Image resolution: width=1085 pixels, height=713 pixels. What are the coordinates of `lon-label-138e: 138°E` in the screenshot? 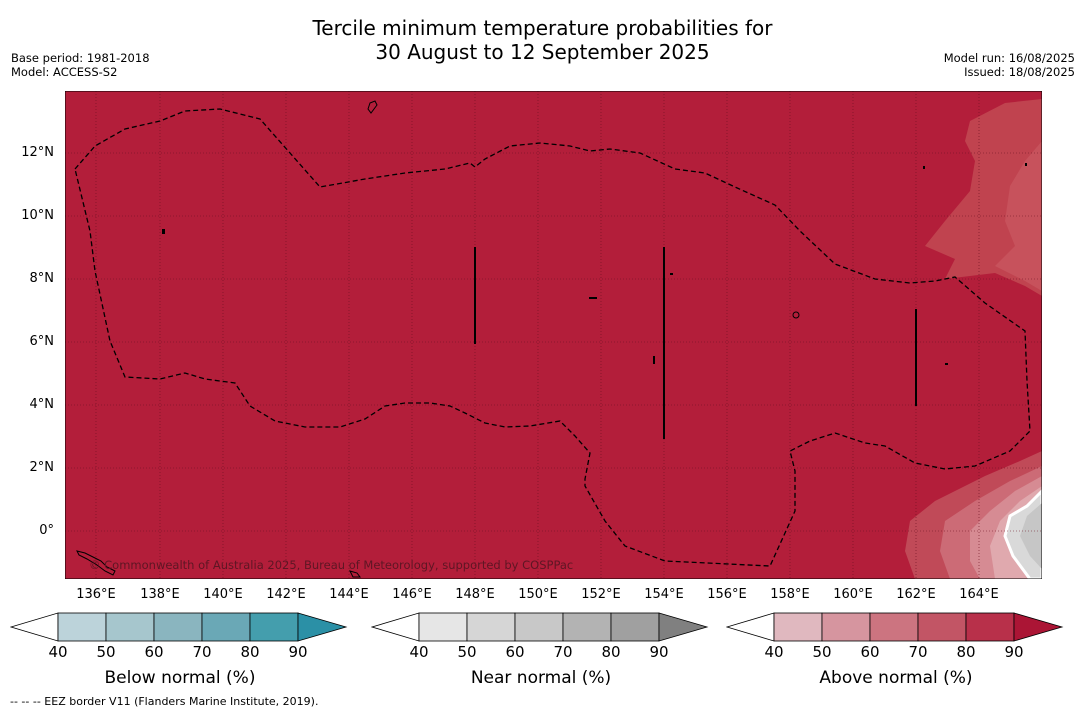 It's located at (160, 594).